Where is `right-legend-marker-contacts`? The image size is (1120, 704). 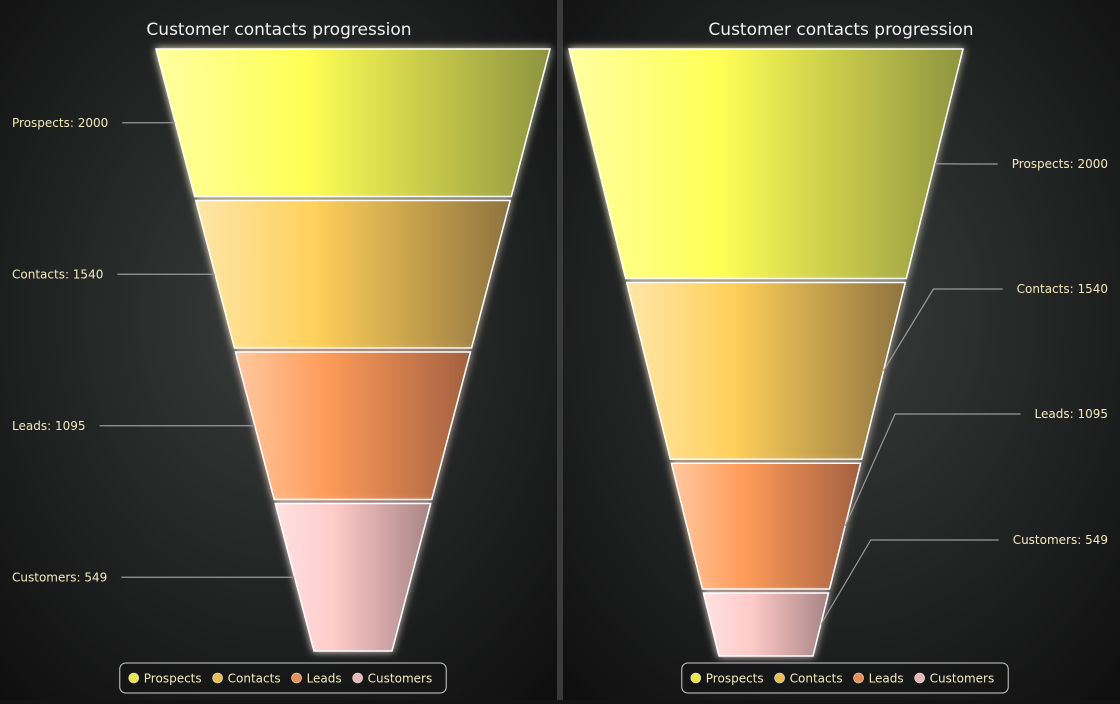 right-legend-marker-contacts is located at coordinates (780, 678).